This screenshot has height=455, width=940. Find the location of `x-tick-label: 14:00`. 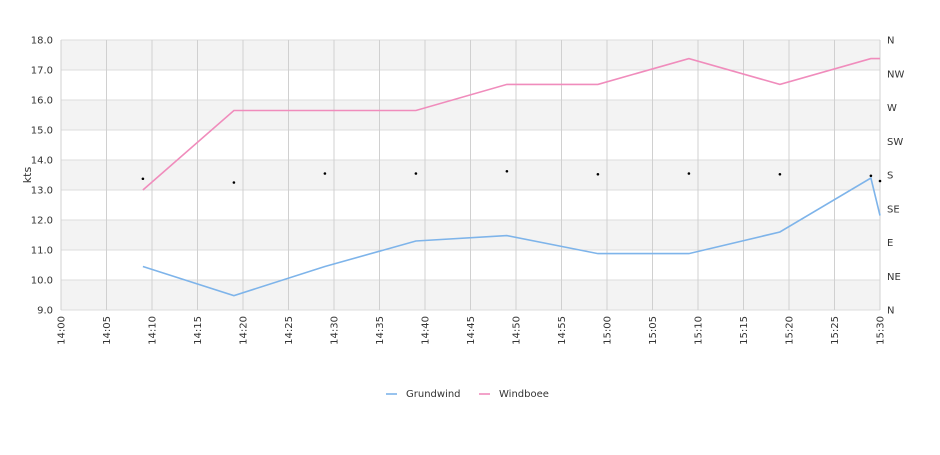

x-tick-label: 14:00 is located at coordinates (62, 330).